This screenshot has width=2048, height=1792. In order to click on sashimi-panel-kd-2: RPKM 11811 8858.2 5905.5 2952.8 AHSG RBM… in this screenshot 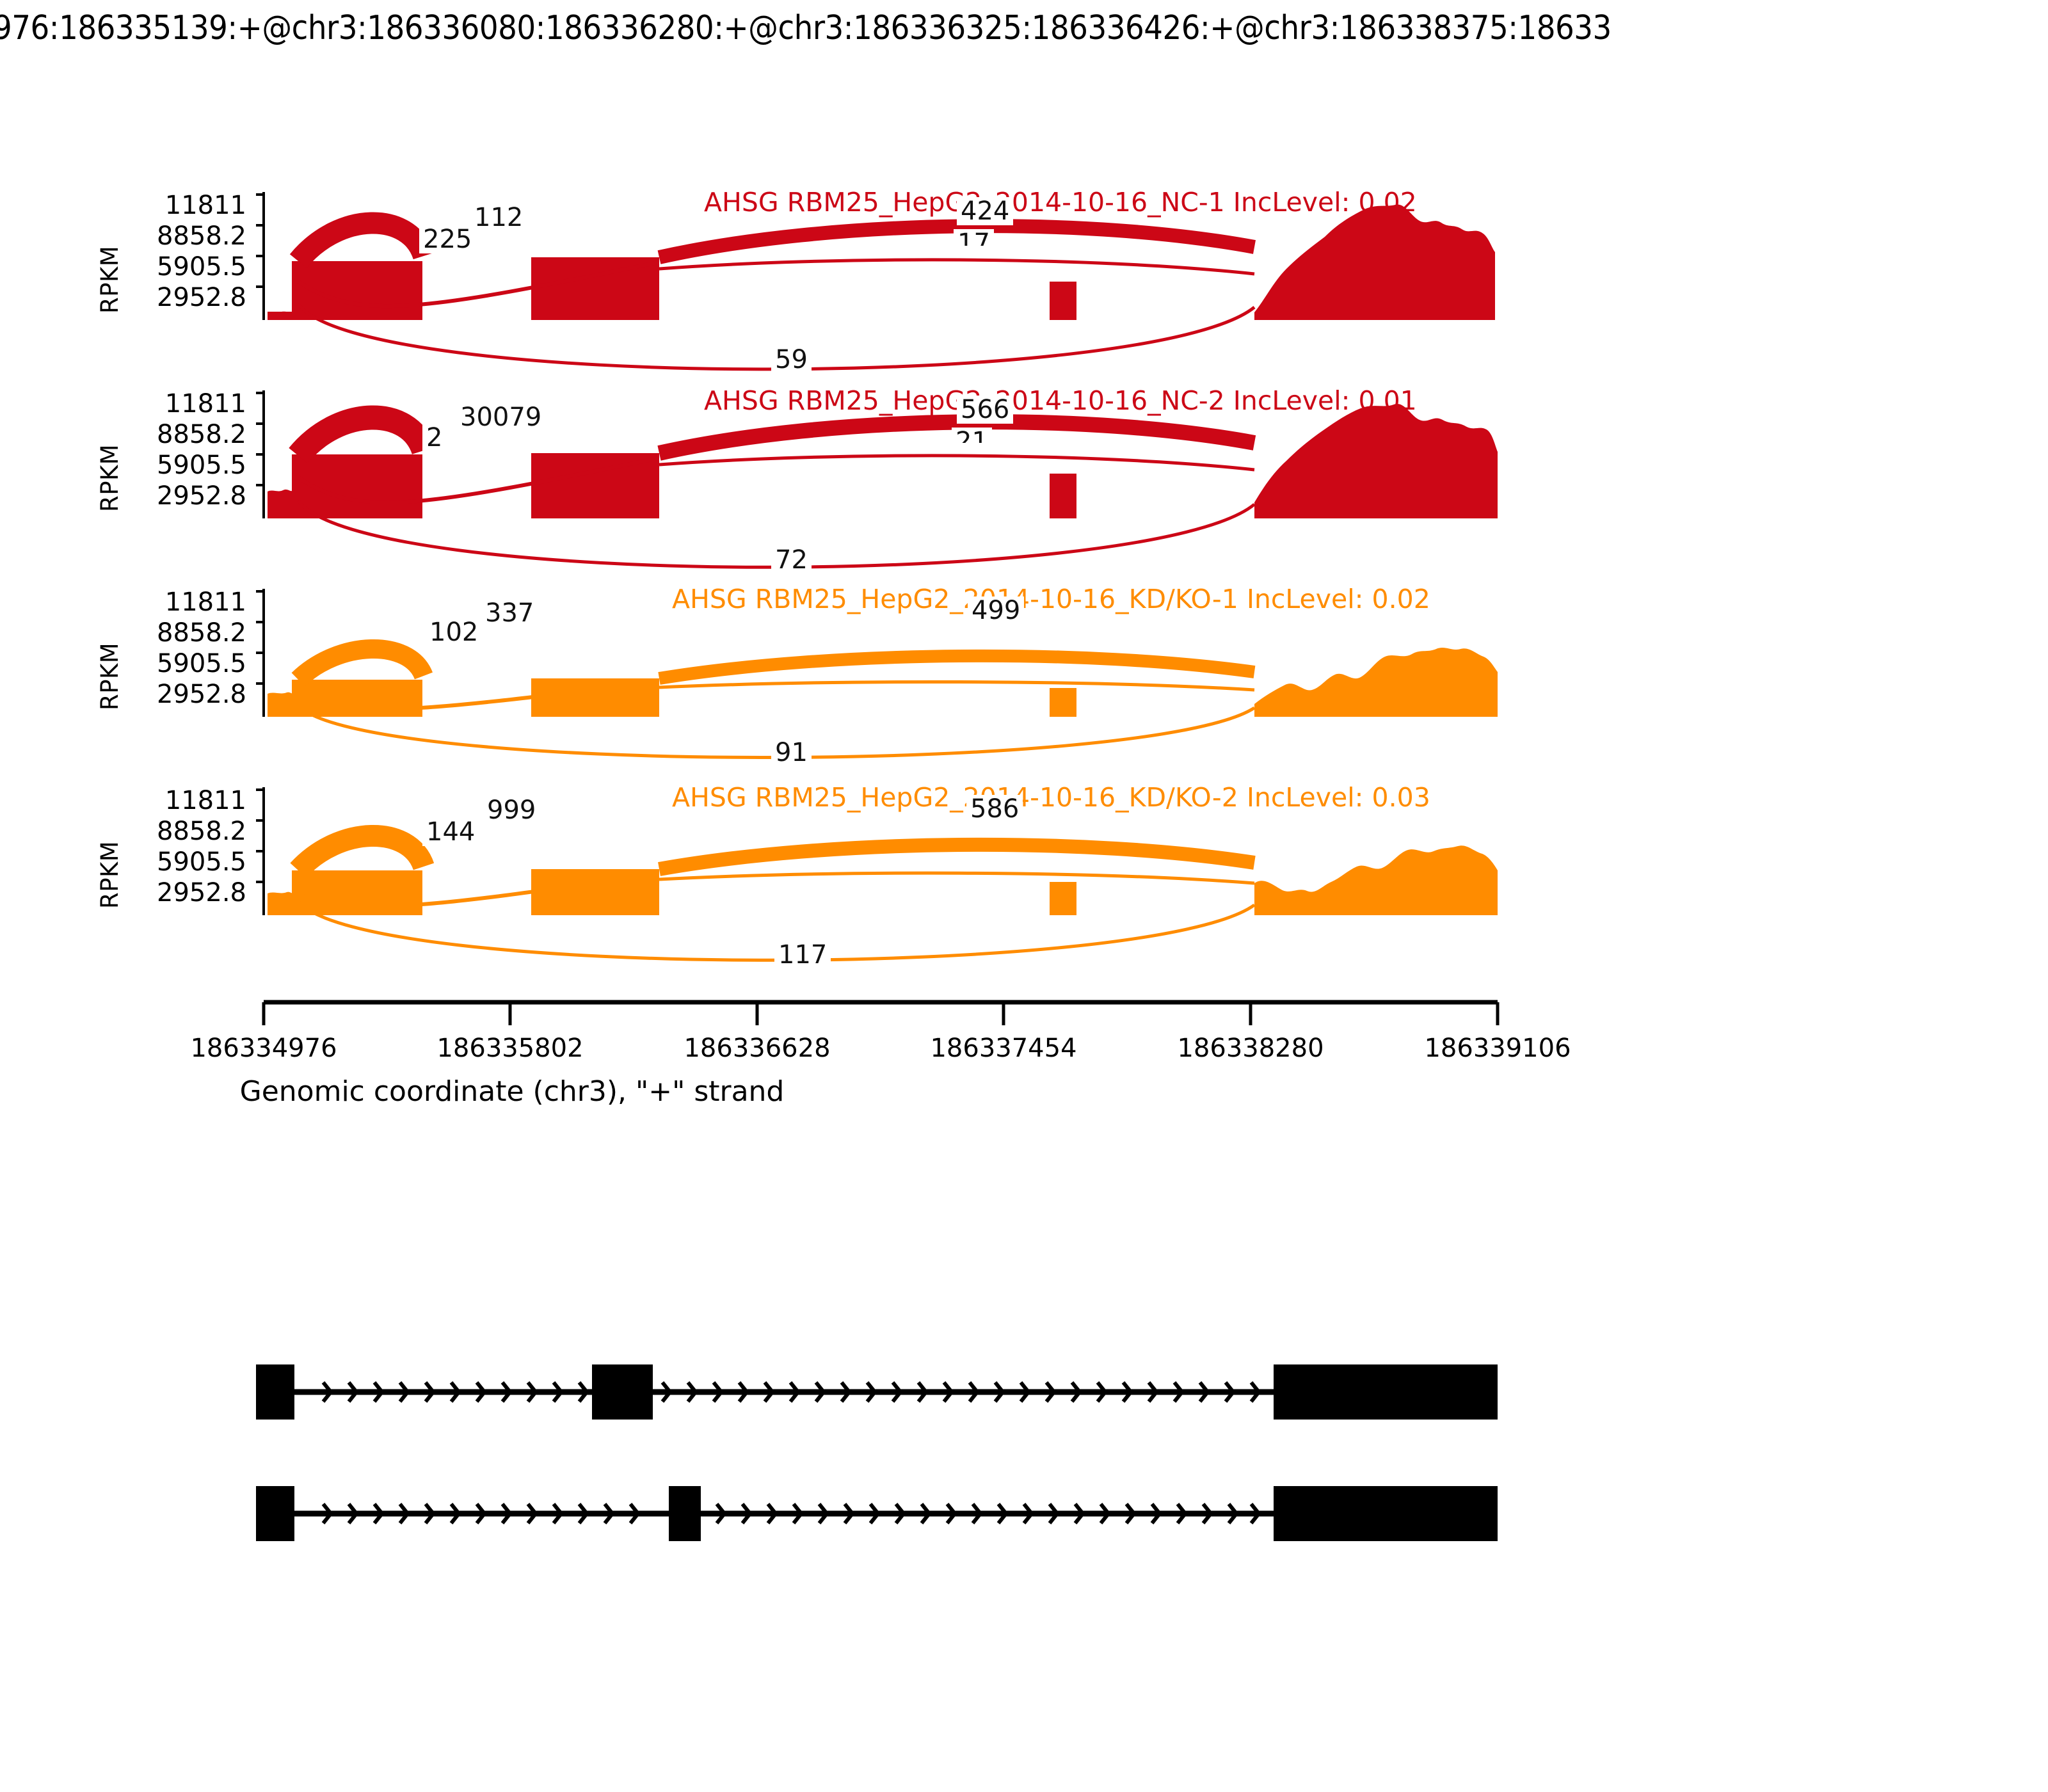, I will do `click(1024, 877)`.